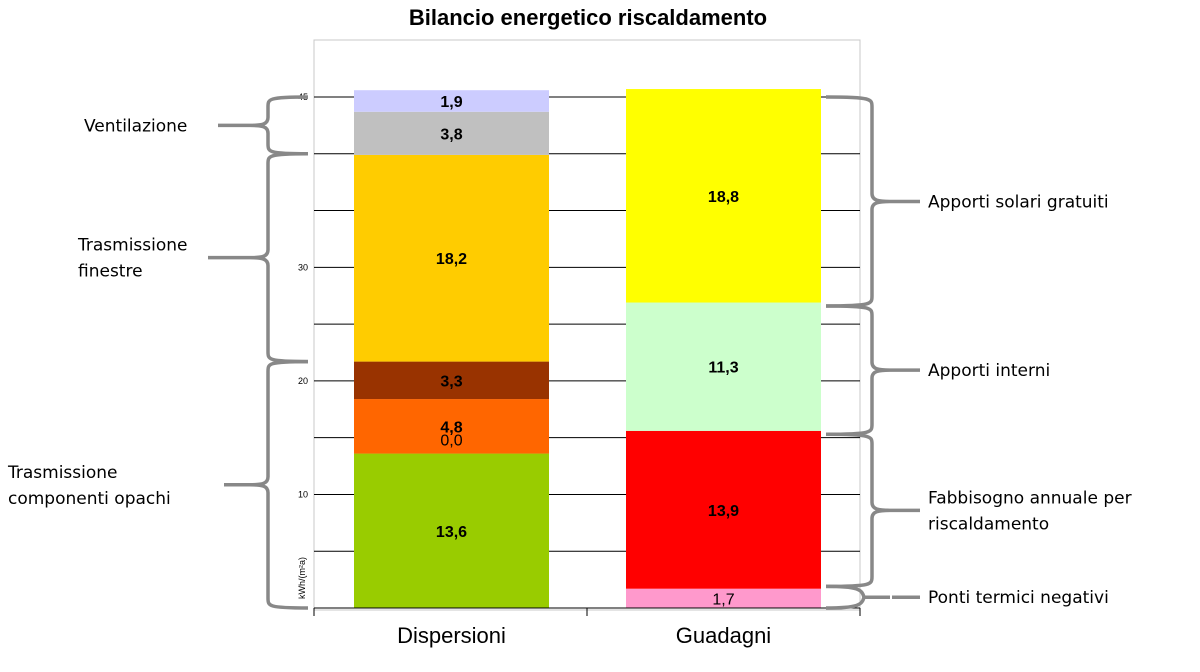  What do you see at coordinates (588, 17) in the screenshot?
I see `chart-title: Bilancio energetico riscaldamento` at bounding box center [588, 17].